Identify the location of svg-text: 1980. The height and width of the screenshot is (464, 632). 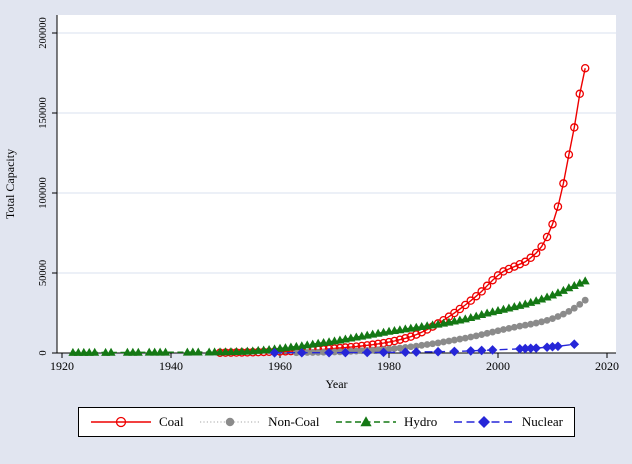
(389, 366).